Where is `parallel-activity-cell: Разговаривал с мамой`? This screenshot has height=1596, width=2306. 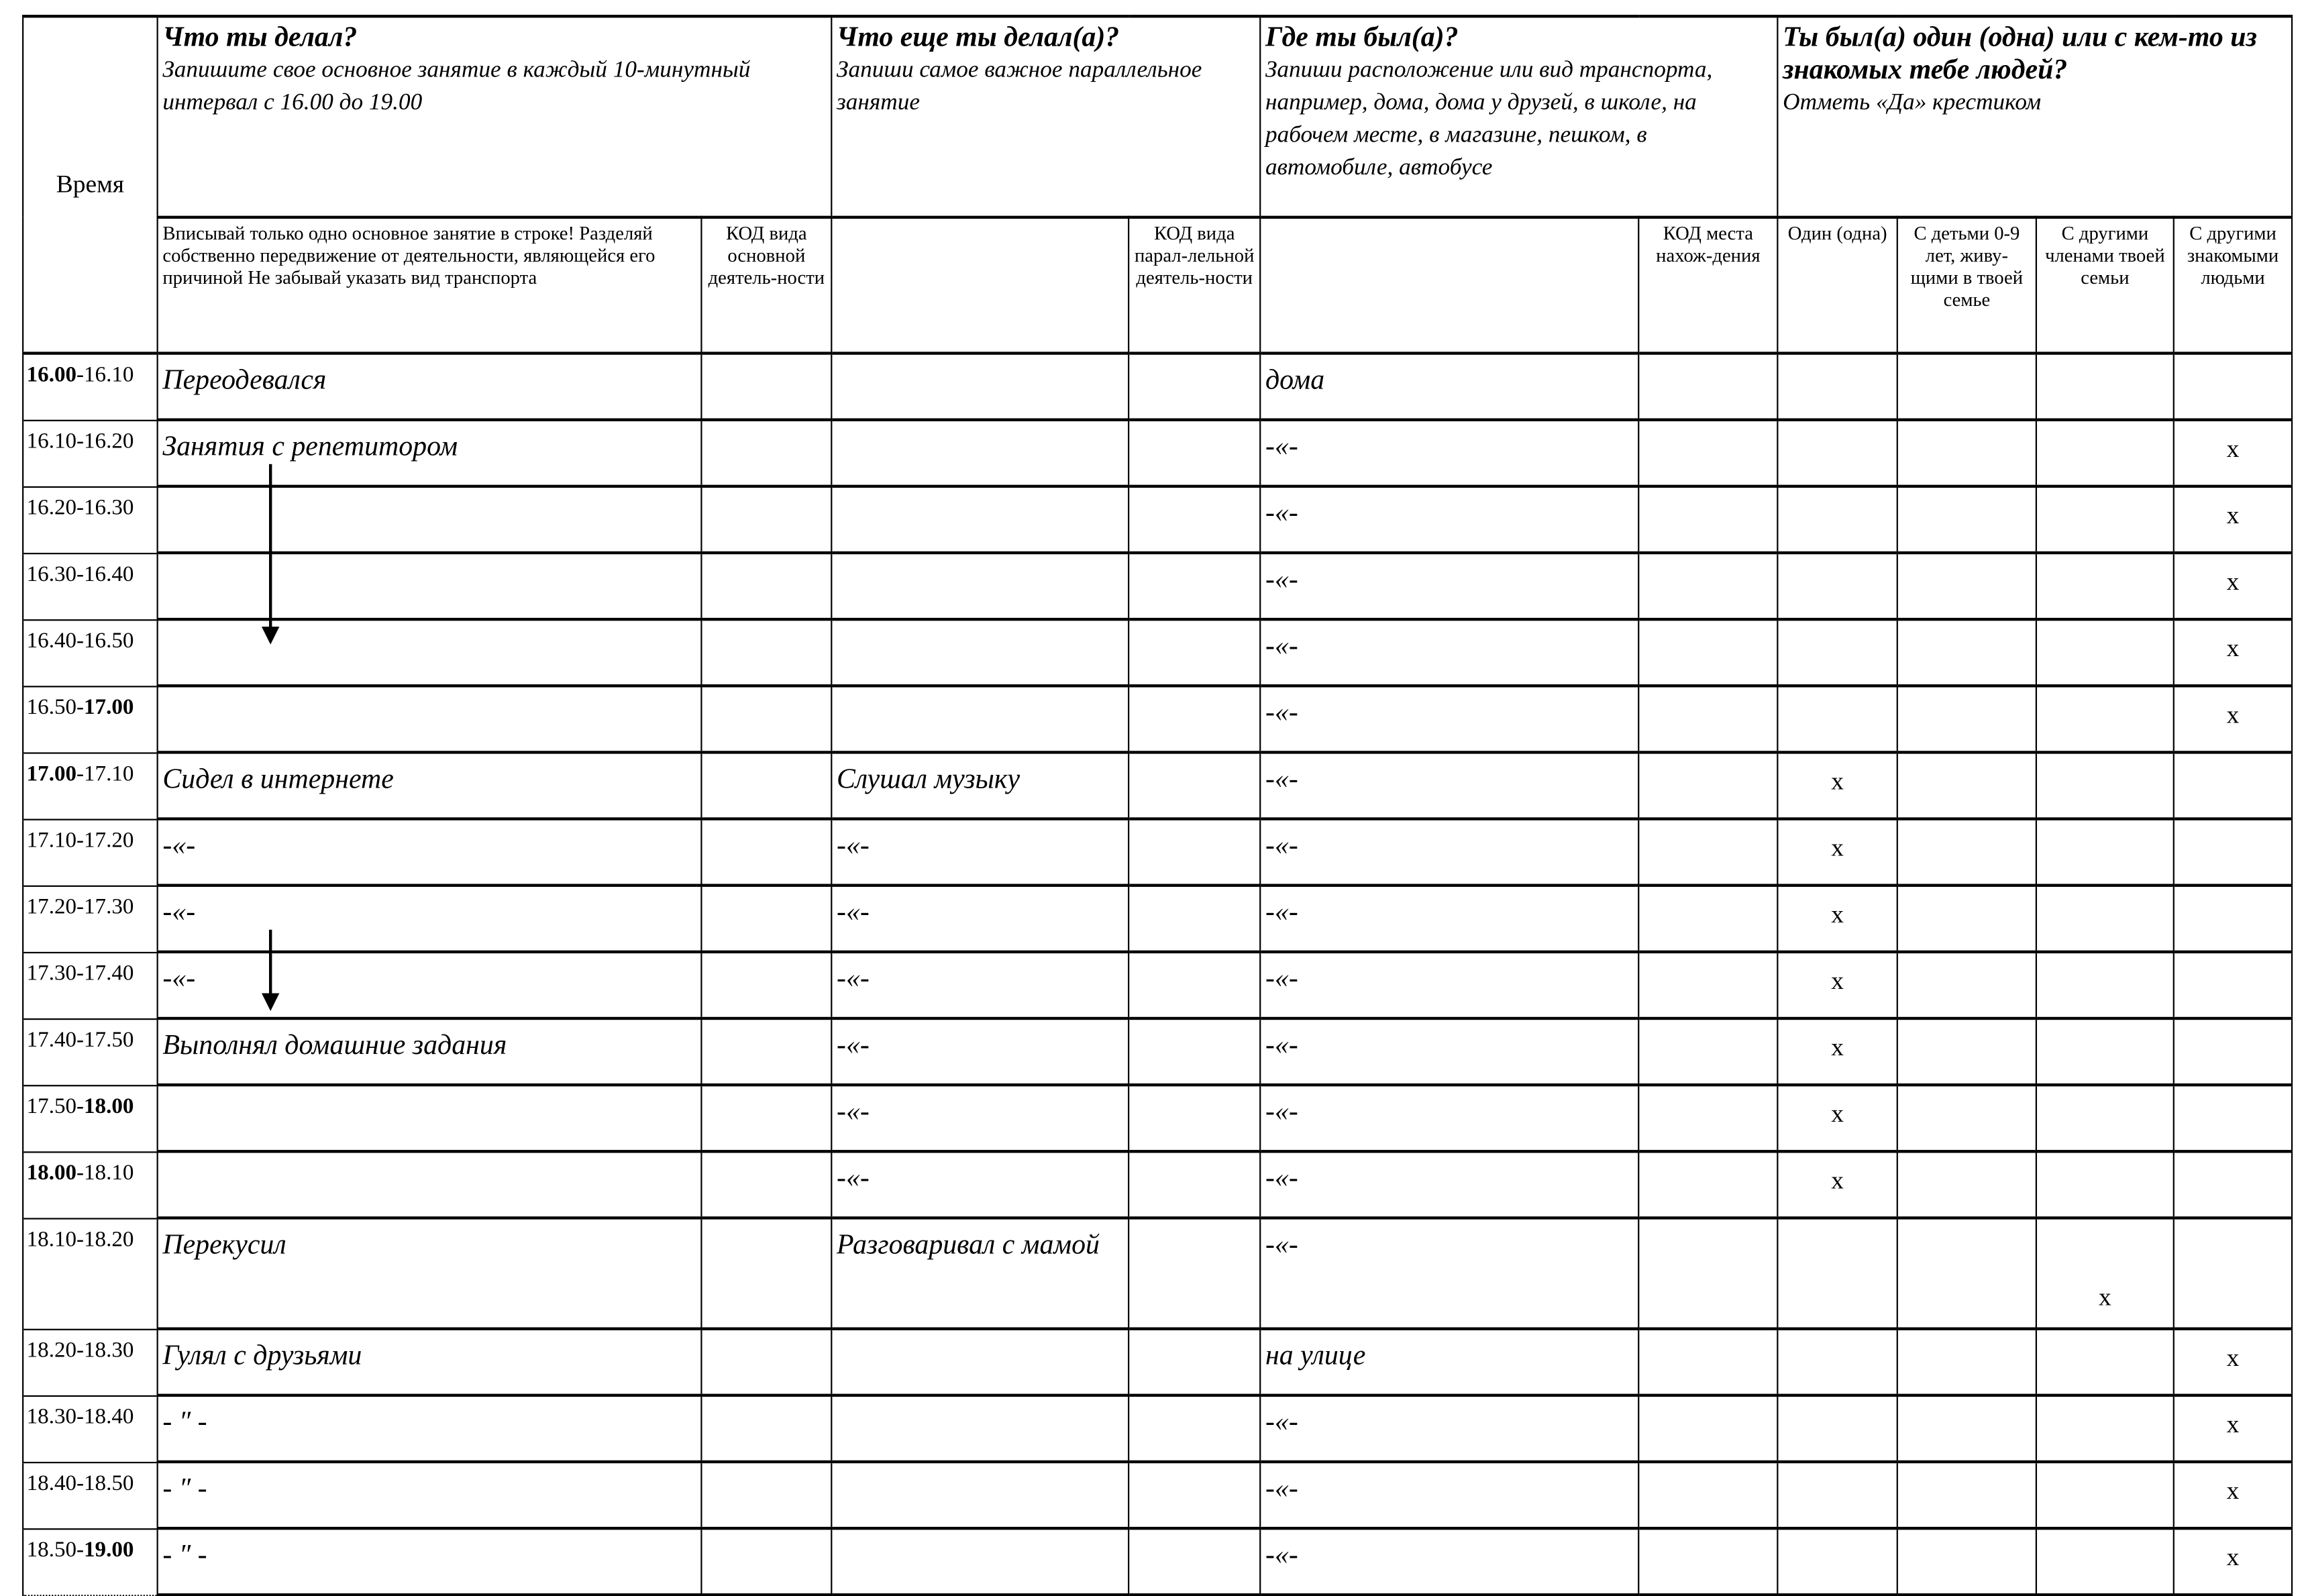 parallel-activity-cell: Разговаривал с мамой is located at coordinates (980, 1273).